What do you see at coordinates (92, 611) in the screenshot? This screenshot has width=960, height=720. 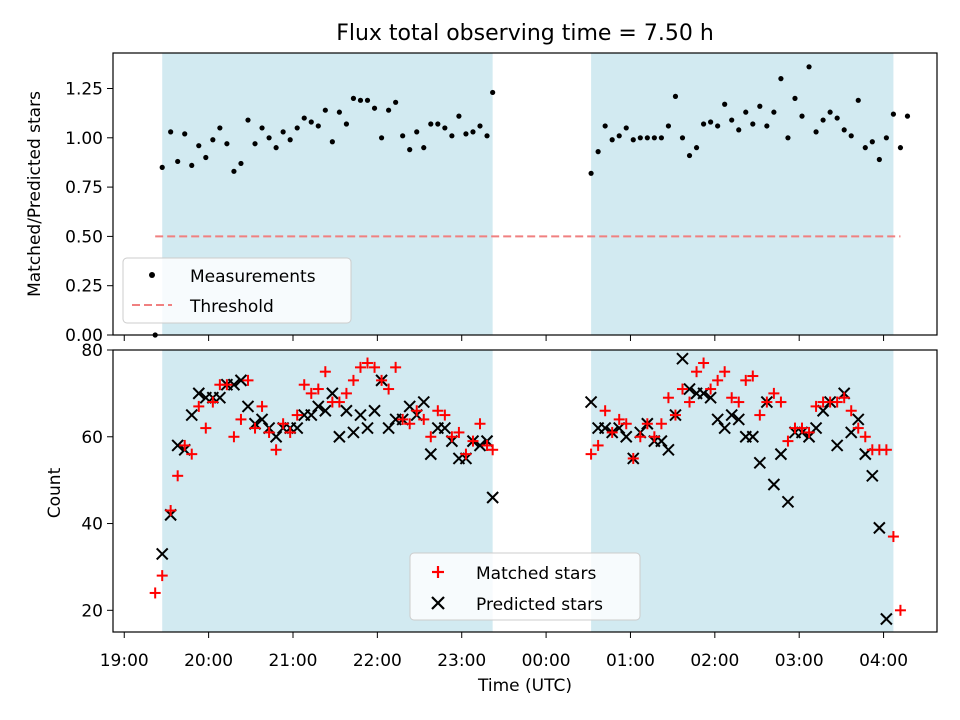 I see `bottom-y-tick-label: 20` at bounding box center [92, 611].